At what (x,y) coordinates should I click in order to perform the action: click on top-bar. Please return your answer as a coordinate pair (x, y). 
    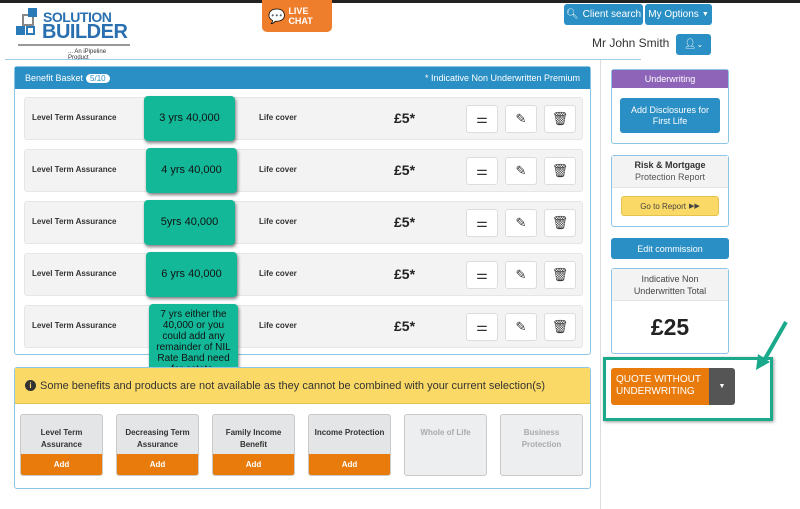
    Looking at the image, I should click on (400, 1).